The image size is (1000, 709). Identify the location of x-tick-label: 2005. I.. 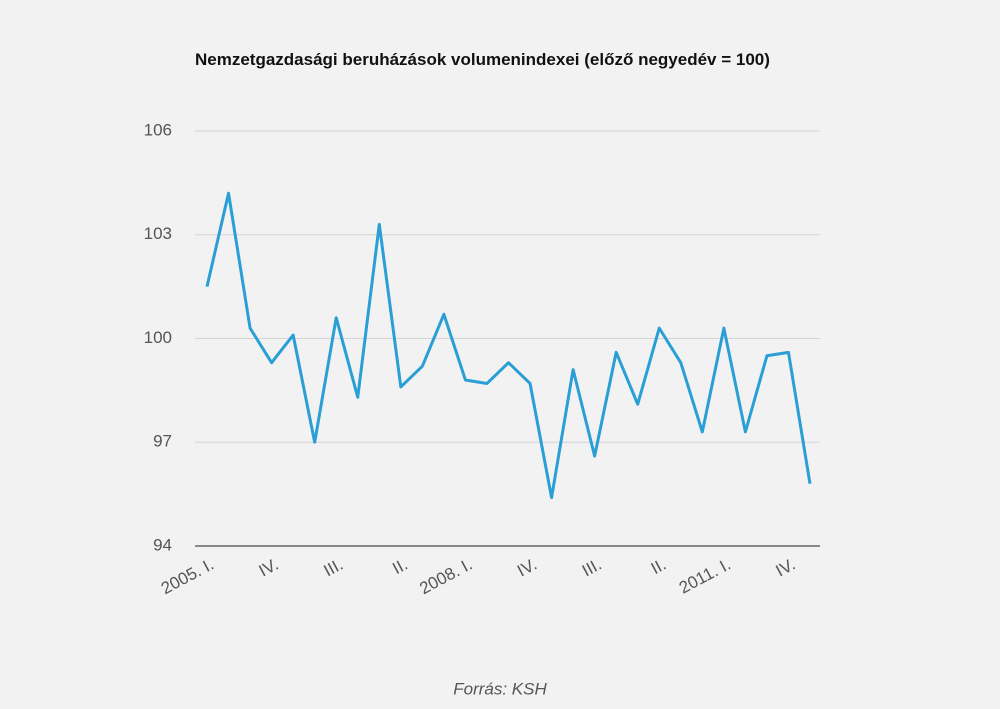
(187, 576).